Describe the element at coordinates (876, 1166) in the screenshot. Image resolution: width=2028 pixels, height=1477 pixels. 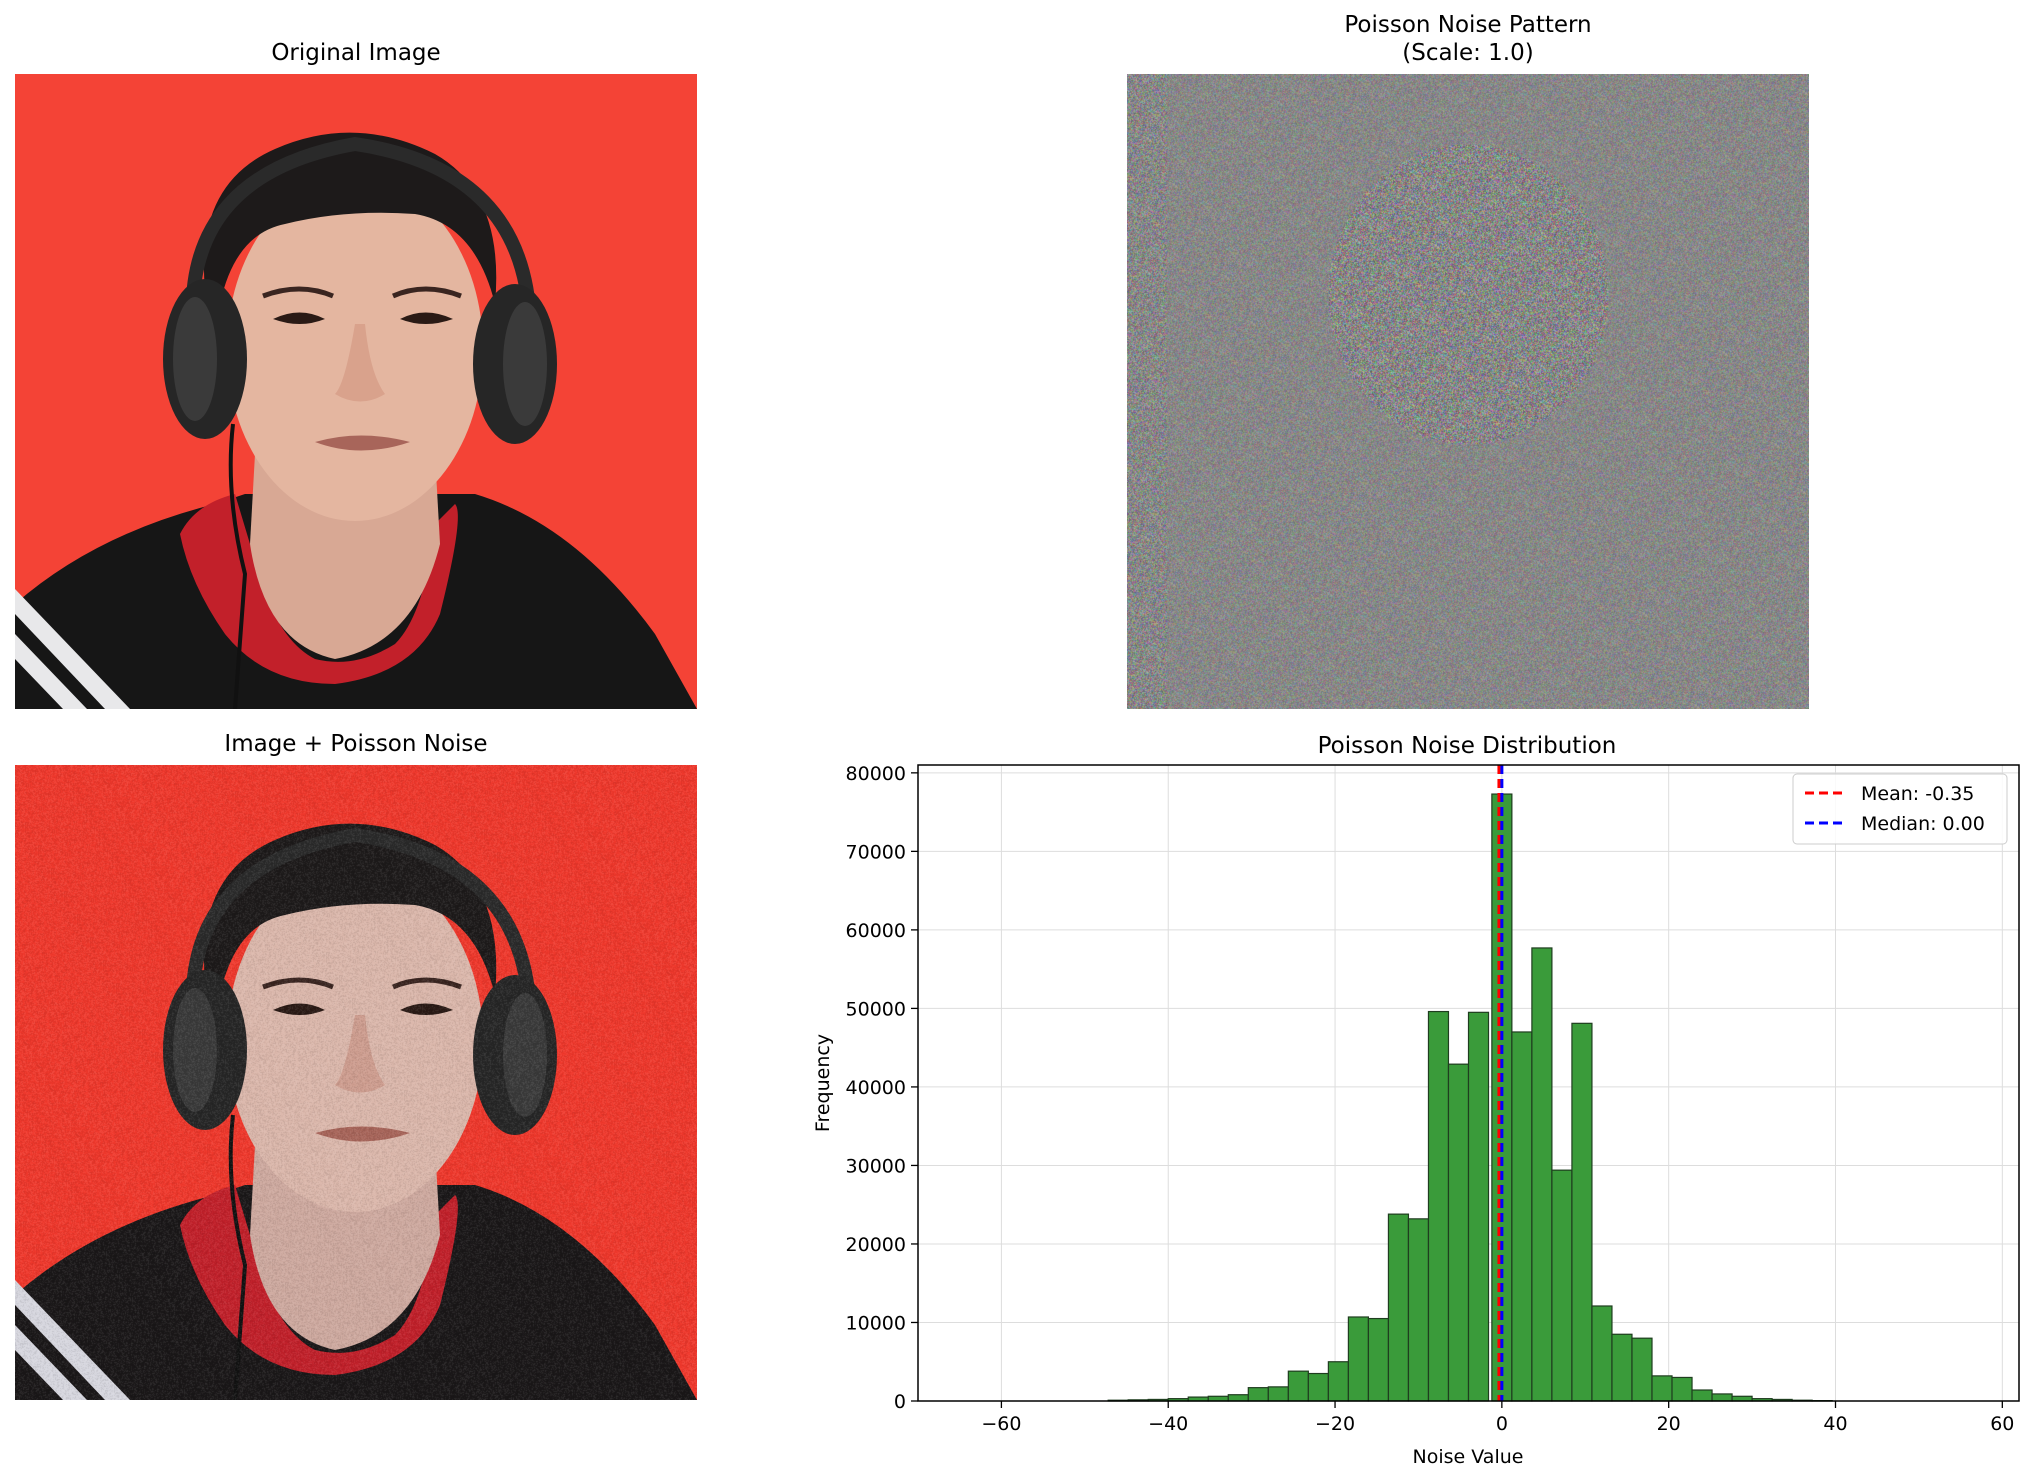
I see `y-tick-label: 30000` at that location.